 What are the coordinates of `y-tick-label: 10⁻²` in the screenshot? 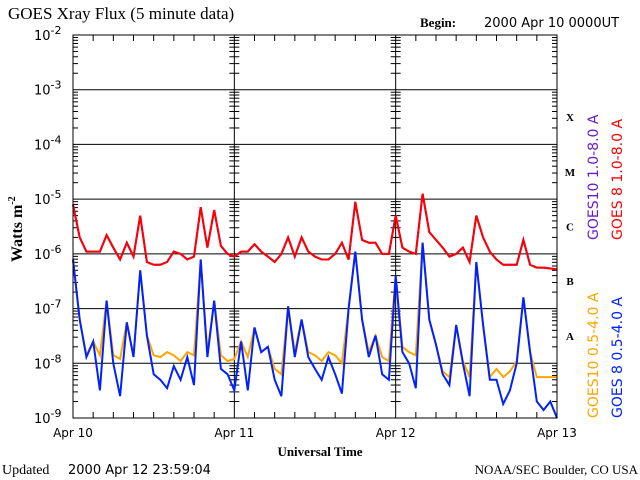 It's located at (48, 34).